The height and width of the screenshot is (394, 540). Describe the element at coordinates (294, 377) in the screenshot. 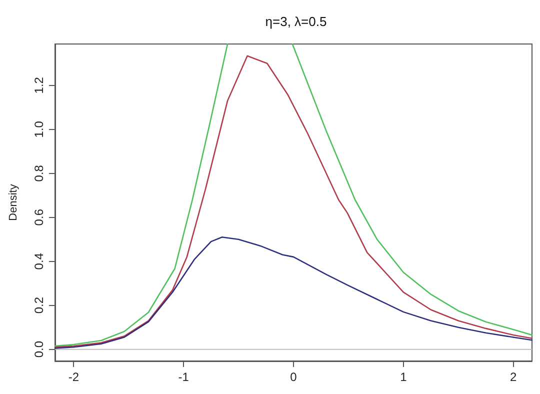

I see `x-tick-label: 0` at that location.